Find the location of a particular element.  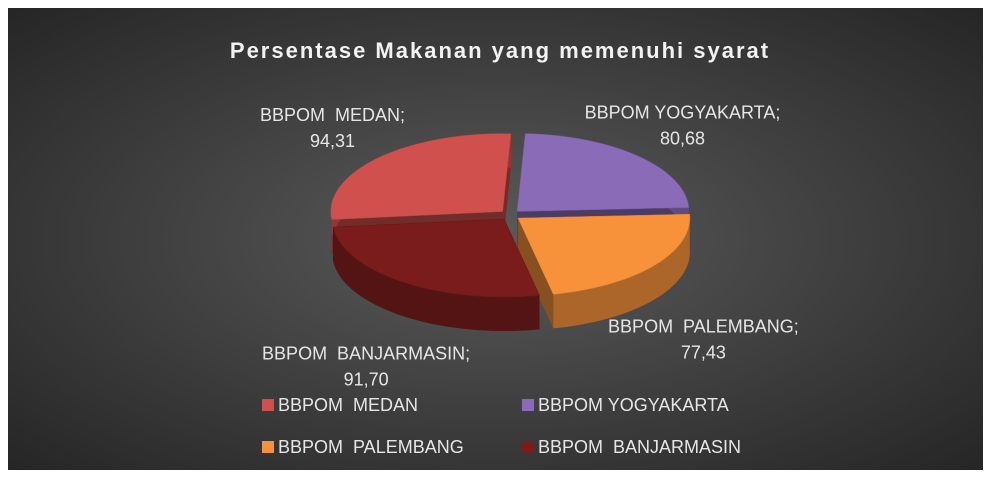

data-label-value: 91,70 is located at coordinates (366, 379).